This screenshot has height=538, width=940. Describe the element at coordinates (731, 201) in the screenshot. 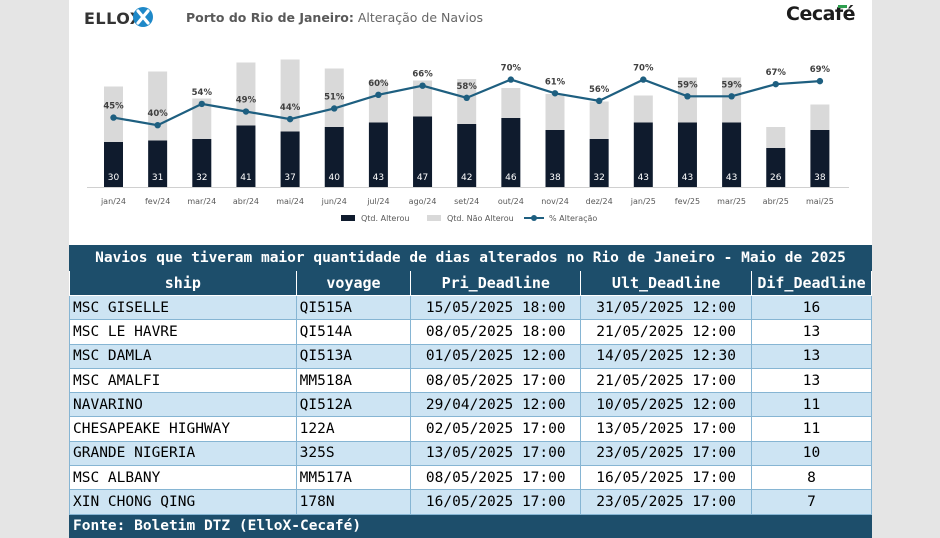

I see `x-tick-label: mar/25` at that location.